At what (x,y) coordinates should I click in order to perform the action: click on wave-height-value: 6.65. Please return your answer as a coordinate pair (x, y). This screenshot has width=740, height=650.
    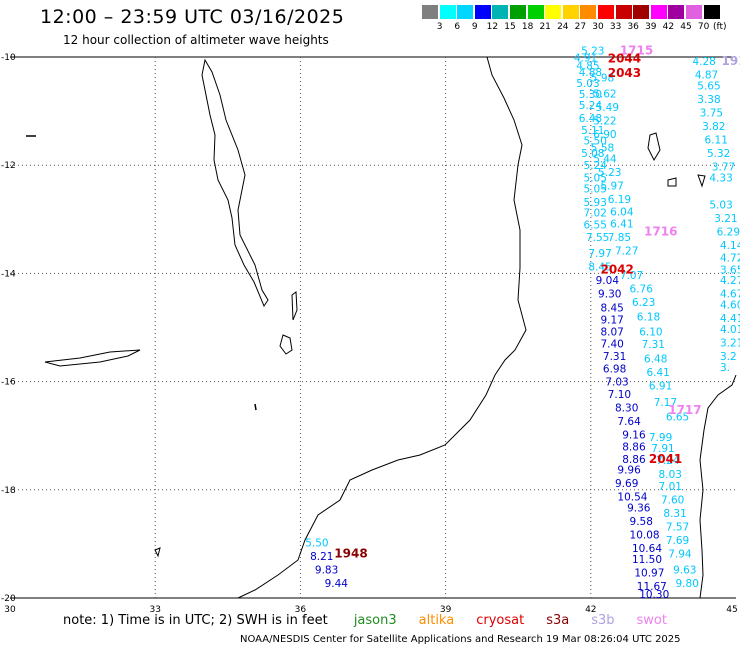
    Looking at the image, I should click on (677, 418).